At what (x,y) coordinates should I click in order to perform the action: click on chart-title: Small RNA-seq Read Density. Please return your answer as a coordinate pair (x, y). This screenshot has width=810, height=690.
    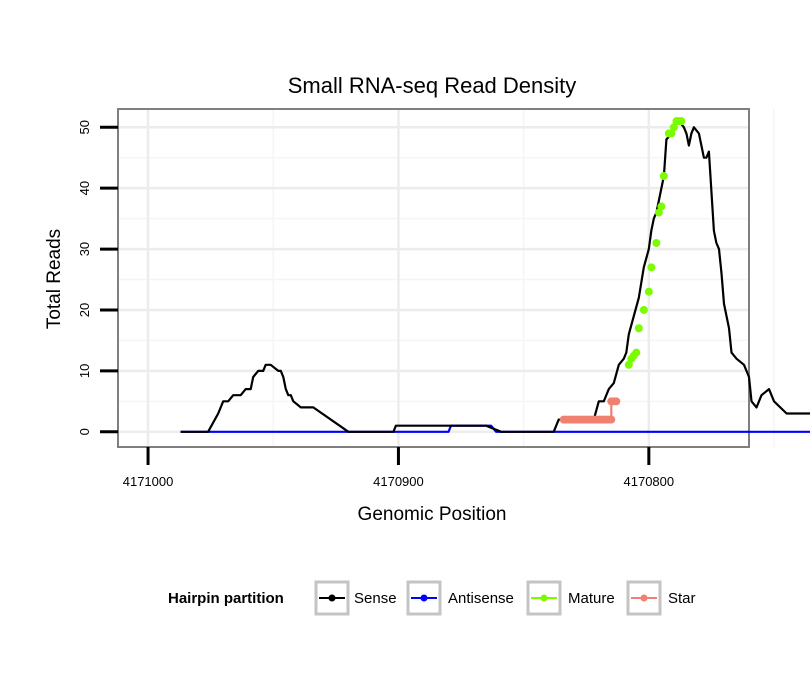
    Looking at the image, I should click on (432, 85).